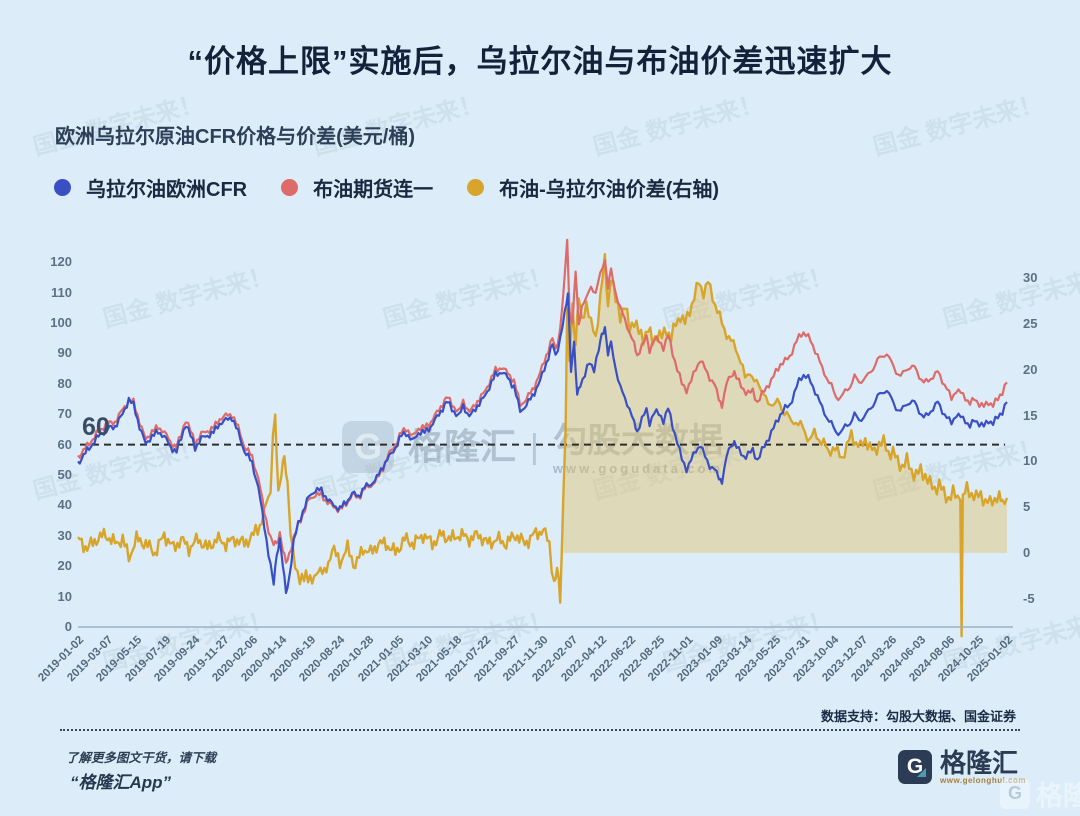 This screenshot has width=1080, height=816. What do you see at coordinates (1030, 324) in the screenshot?
I see `right-axis-tick-label: 25` at bounding box center [1030, 324].